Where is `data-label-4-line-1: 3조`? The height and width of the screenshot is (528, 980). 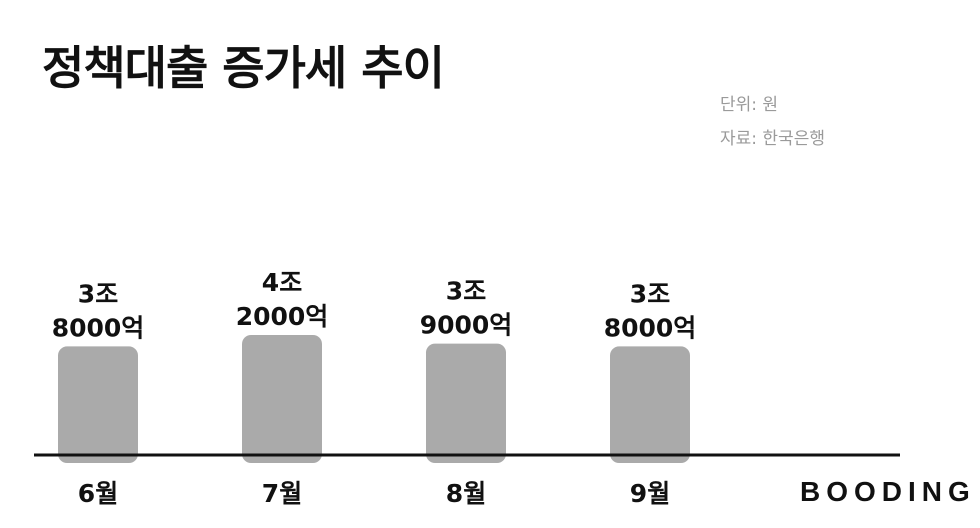
data-label-4-line-1: 3조 is located at coordinates (650, 293).